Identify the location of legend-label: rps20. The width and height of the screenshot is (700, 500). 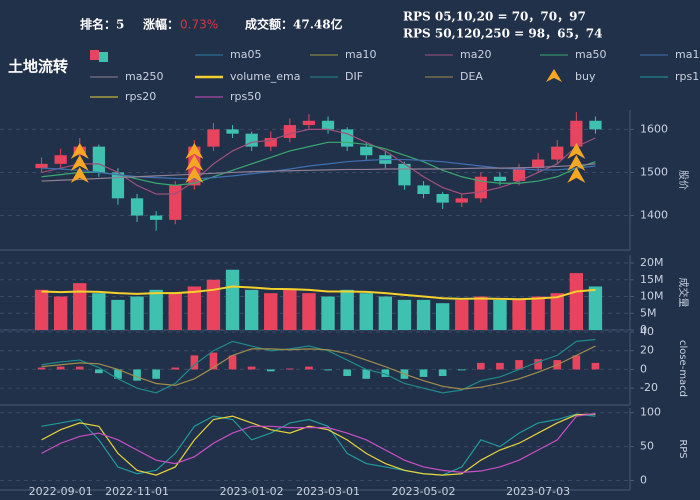
(140, 96).